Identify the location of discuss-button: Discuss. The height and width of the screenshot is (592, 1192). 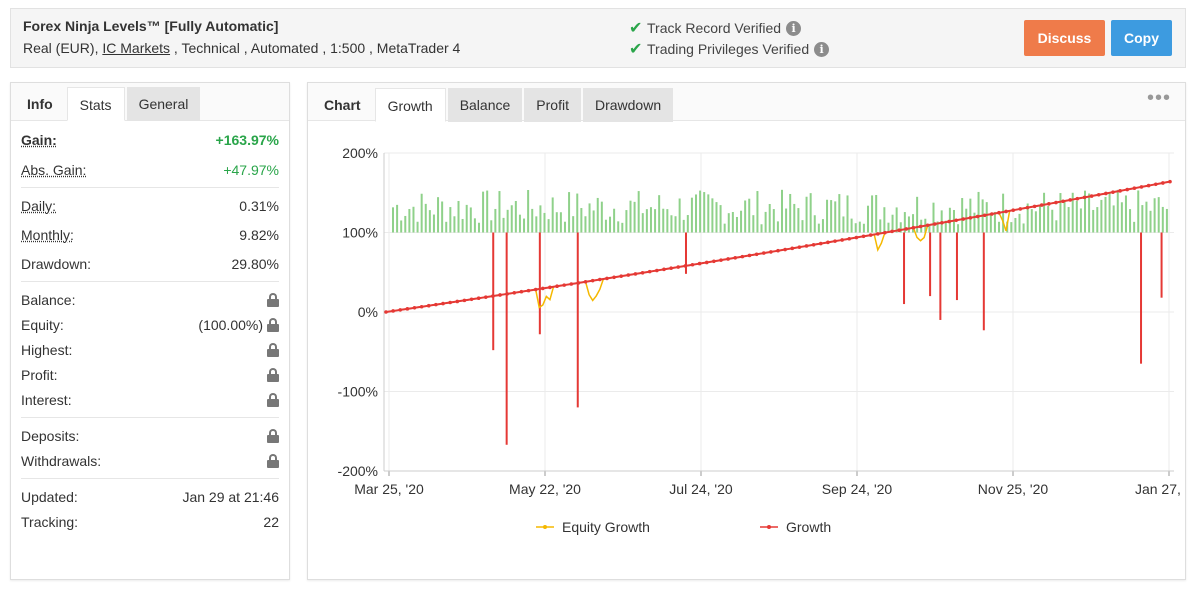
(1064, 38).